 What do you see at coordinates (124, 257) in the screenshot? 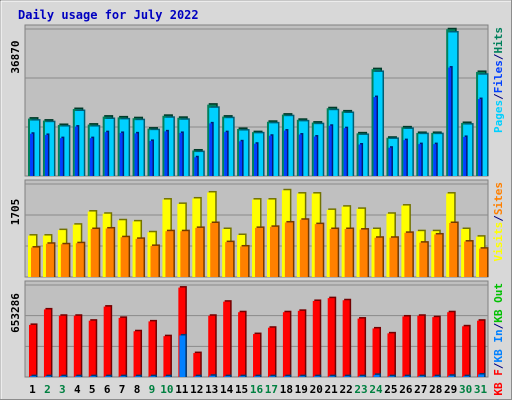
I see `sites-bar-7-face` at bounding box center [124, 257].